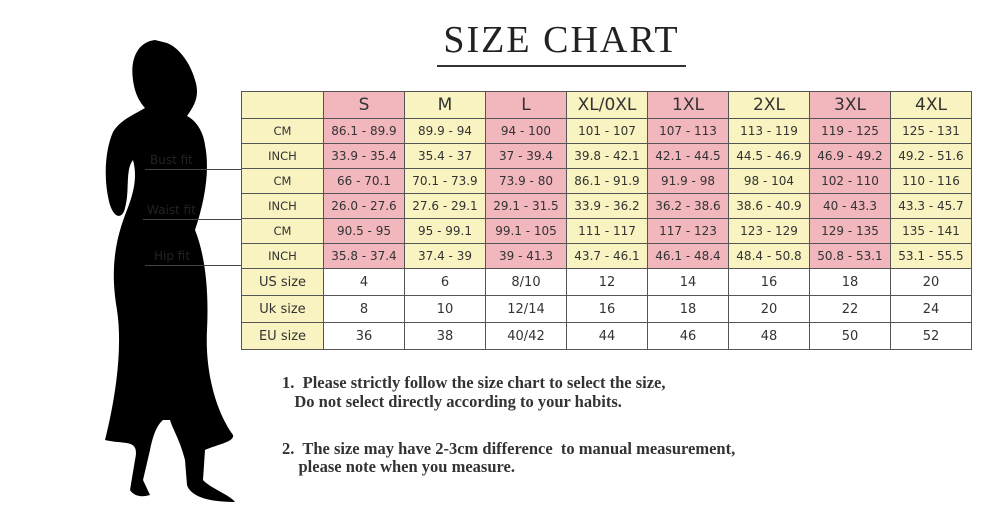 The width and height of the screenshot is (1000, 529). I want to click on measurement-cell: 43.3 - 45.7, so click(931, 206).